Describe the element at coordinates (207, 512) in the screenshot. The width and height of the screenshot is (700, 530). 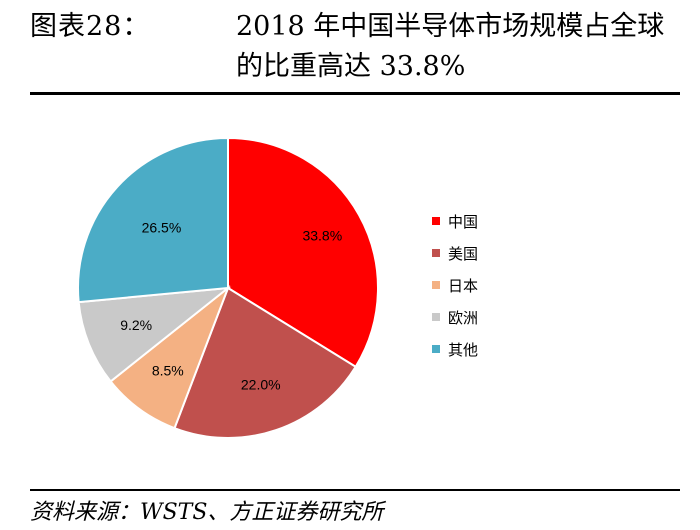
I see `source-note: 资料来源：WSTS、方正证券研究所` at that location.